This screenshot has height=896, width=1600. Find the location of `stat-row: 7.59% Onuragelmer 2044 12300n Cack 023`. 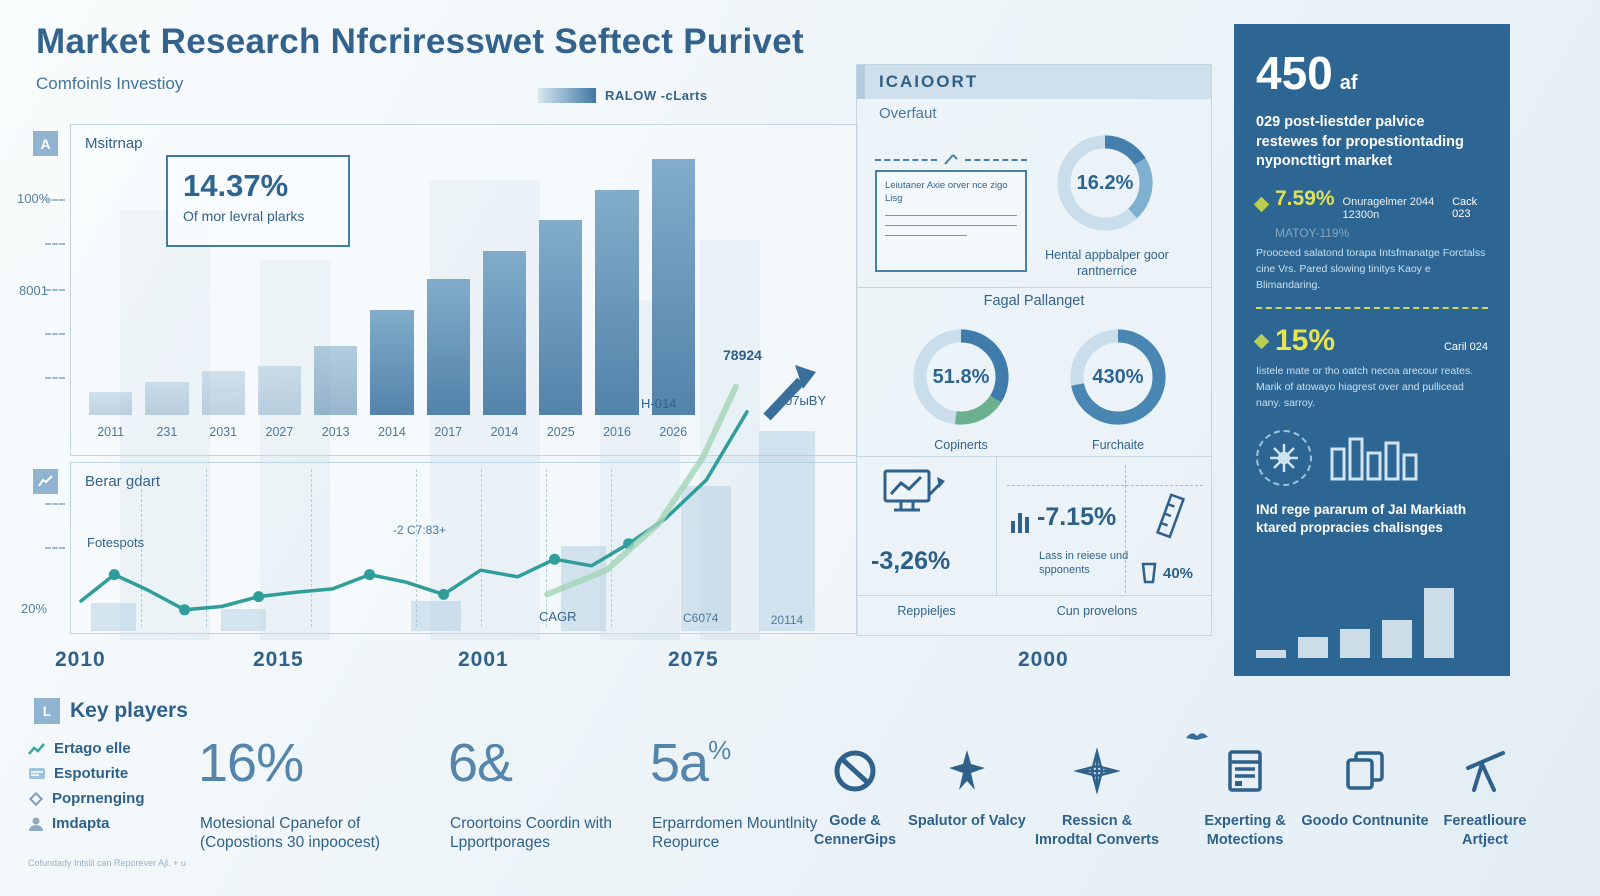

stat-row: 7.59% Onuragelmer 2044 12300n Cack 023 is located at coordinates (1370, 205).